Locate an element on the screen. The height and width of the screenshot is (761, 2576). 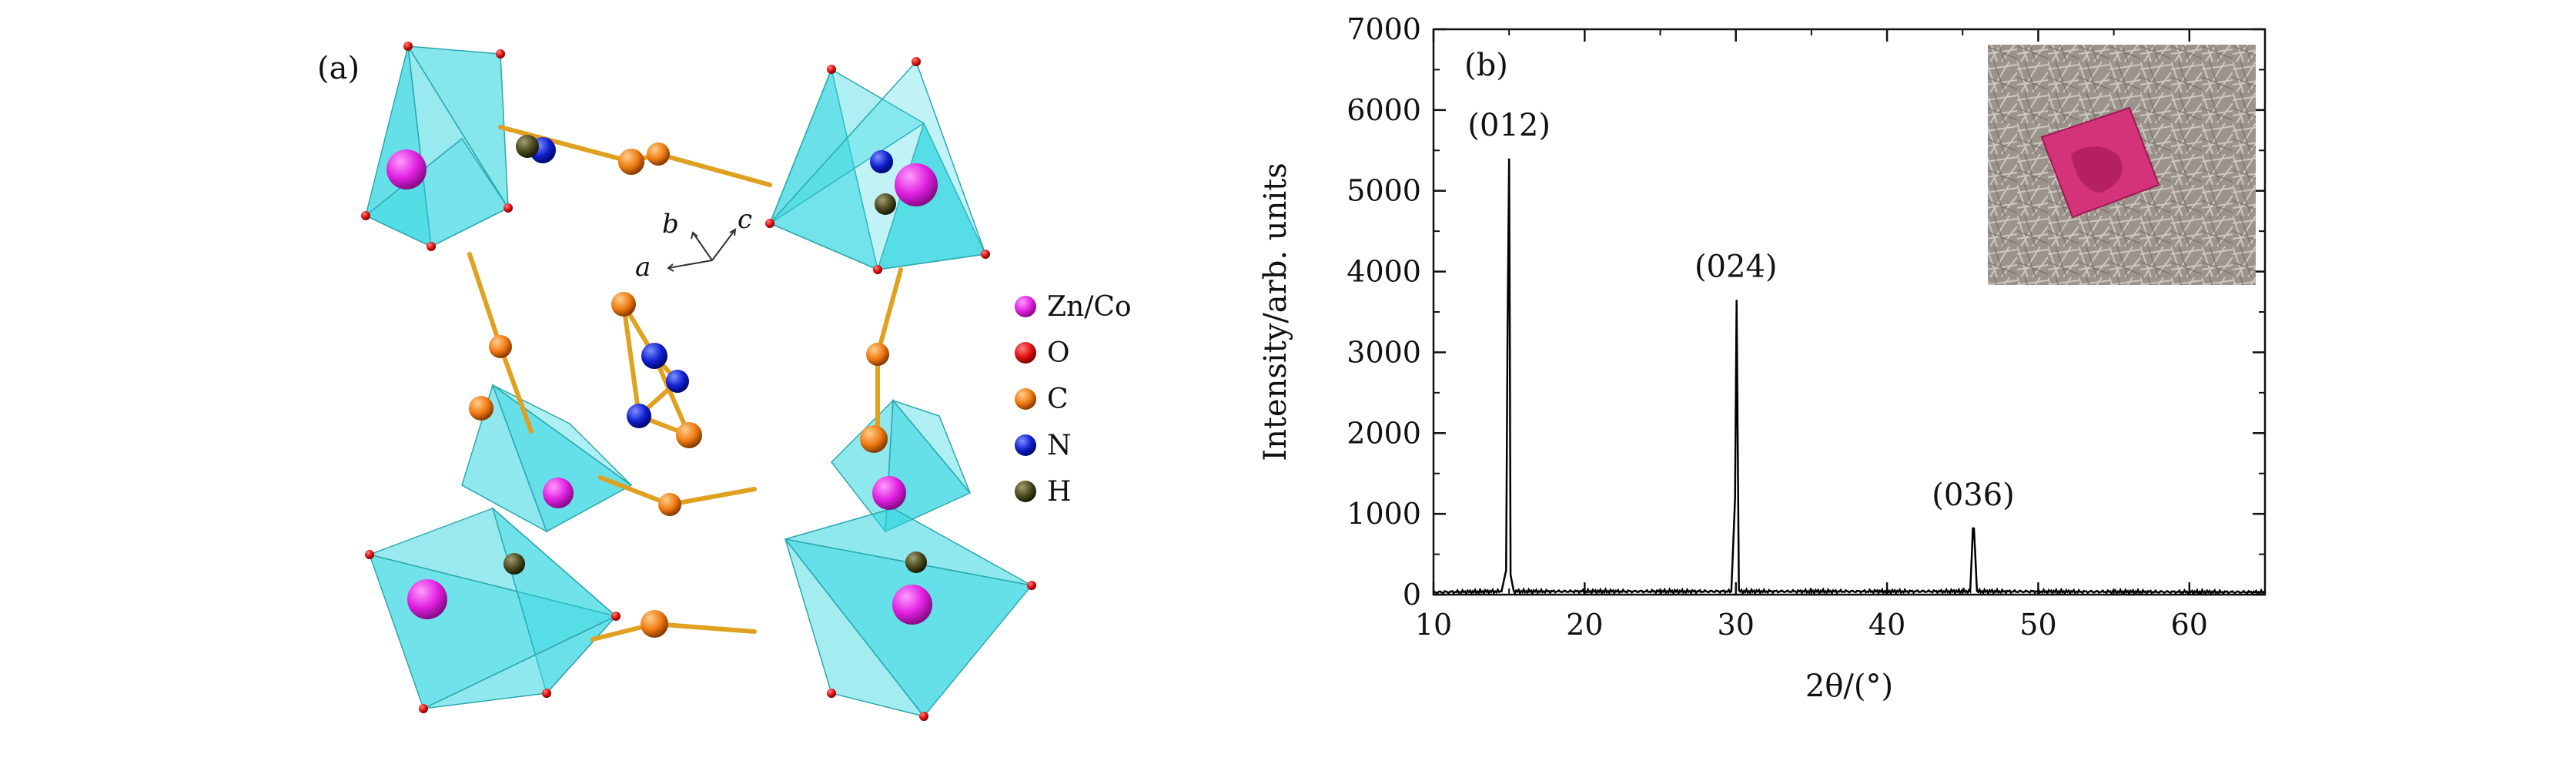
octahedron-bottom-left is located at coordinates (492, 608).